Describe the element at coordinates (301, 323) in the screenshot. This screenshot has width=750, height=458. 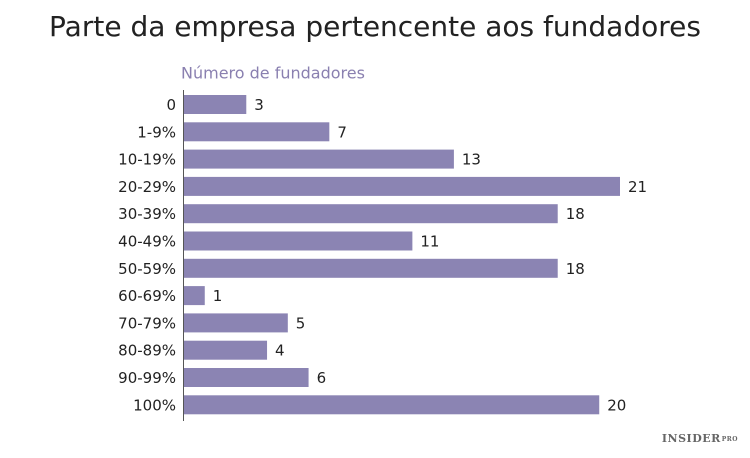
I see `value-label: 5` at that location.